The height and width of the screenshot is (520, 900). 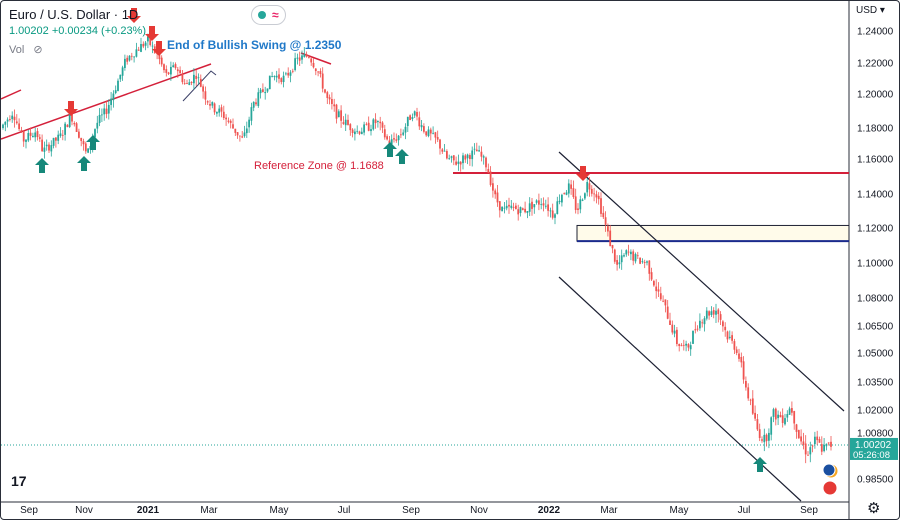 I want to click on gear-icon: ⚙, so click(x=874, y=508).